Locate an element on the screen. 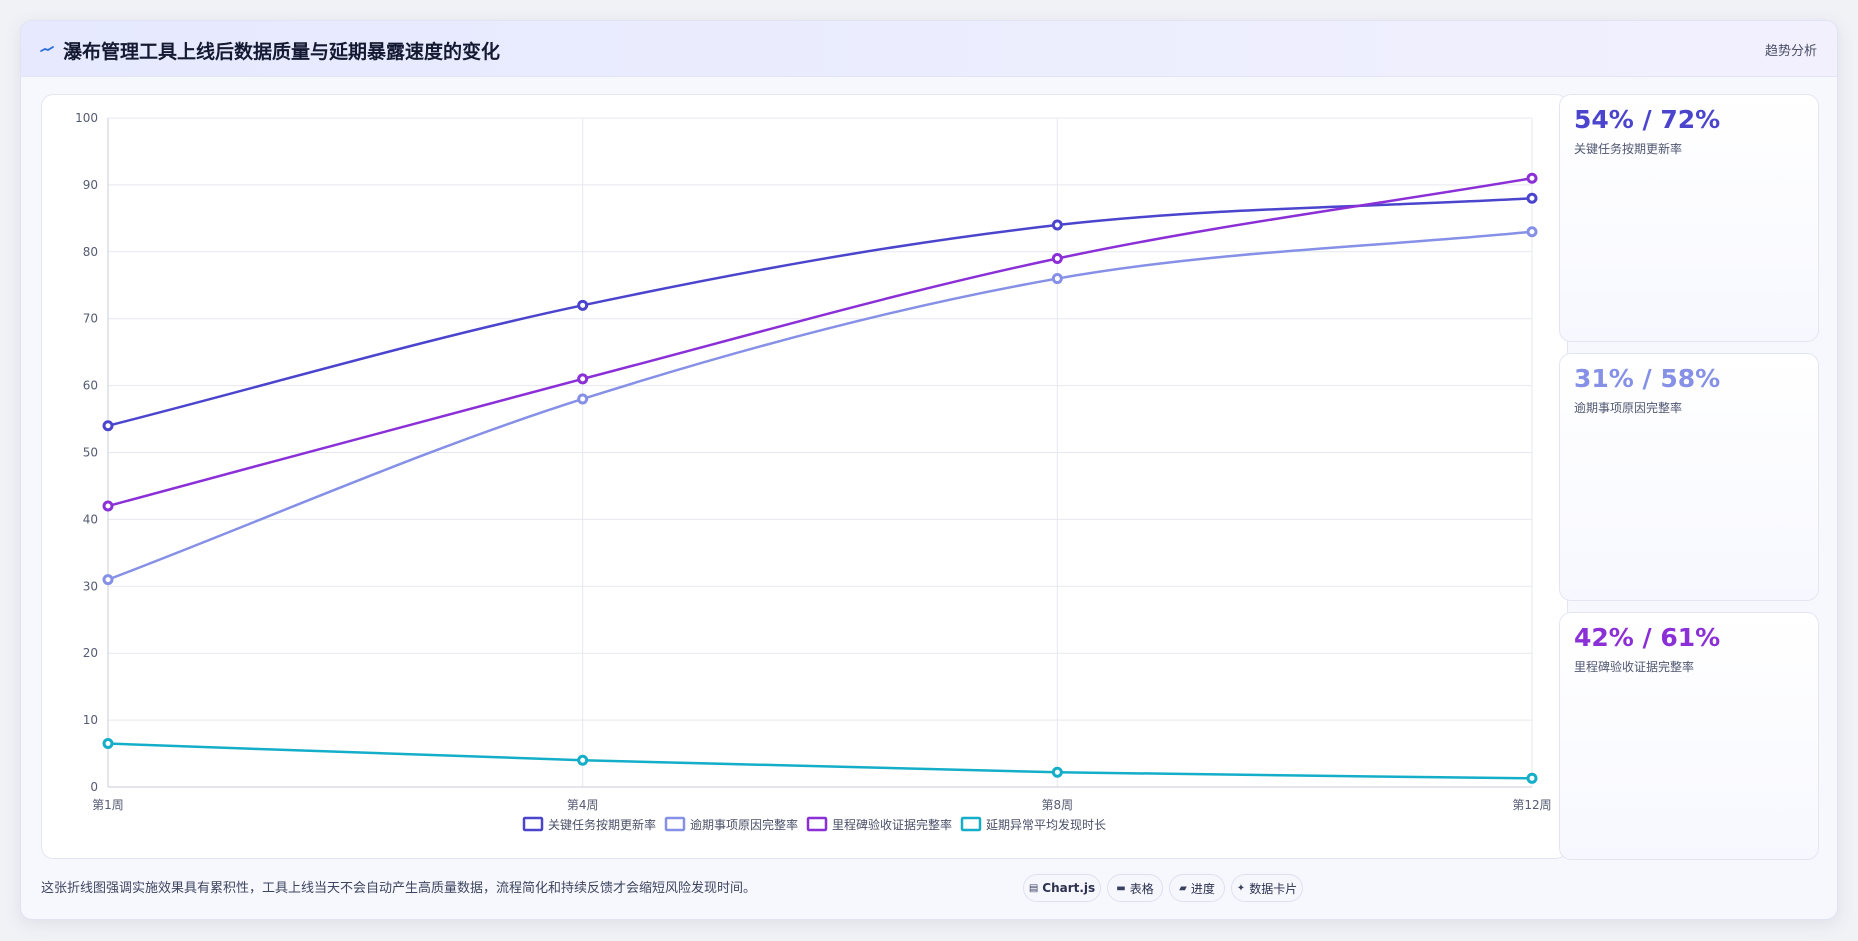  pill-label: 数据卡片 is located at coordinates (1273, 888).